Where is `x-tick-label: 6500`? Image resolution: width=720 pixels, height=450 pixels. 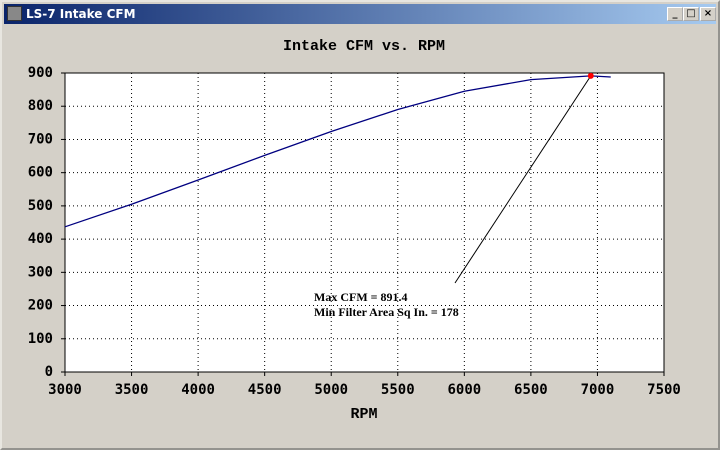 x-tick-label: 6500 is located at coordinates (531, 390).